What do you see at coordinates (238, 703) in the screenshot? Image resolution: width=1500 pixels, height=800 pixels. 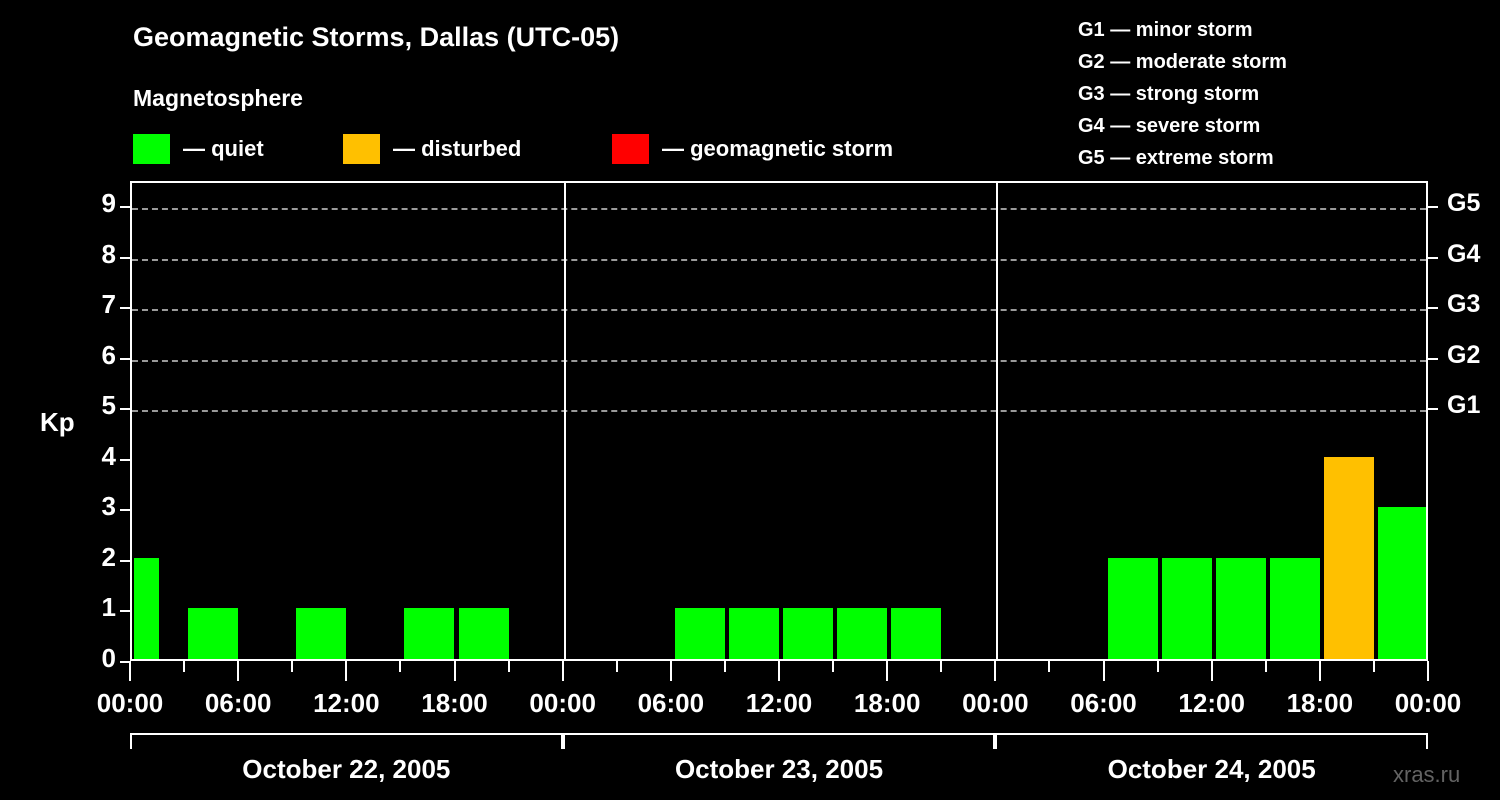 I see `x-tick-label-1: 06:00` at bounding box center [238, 703].